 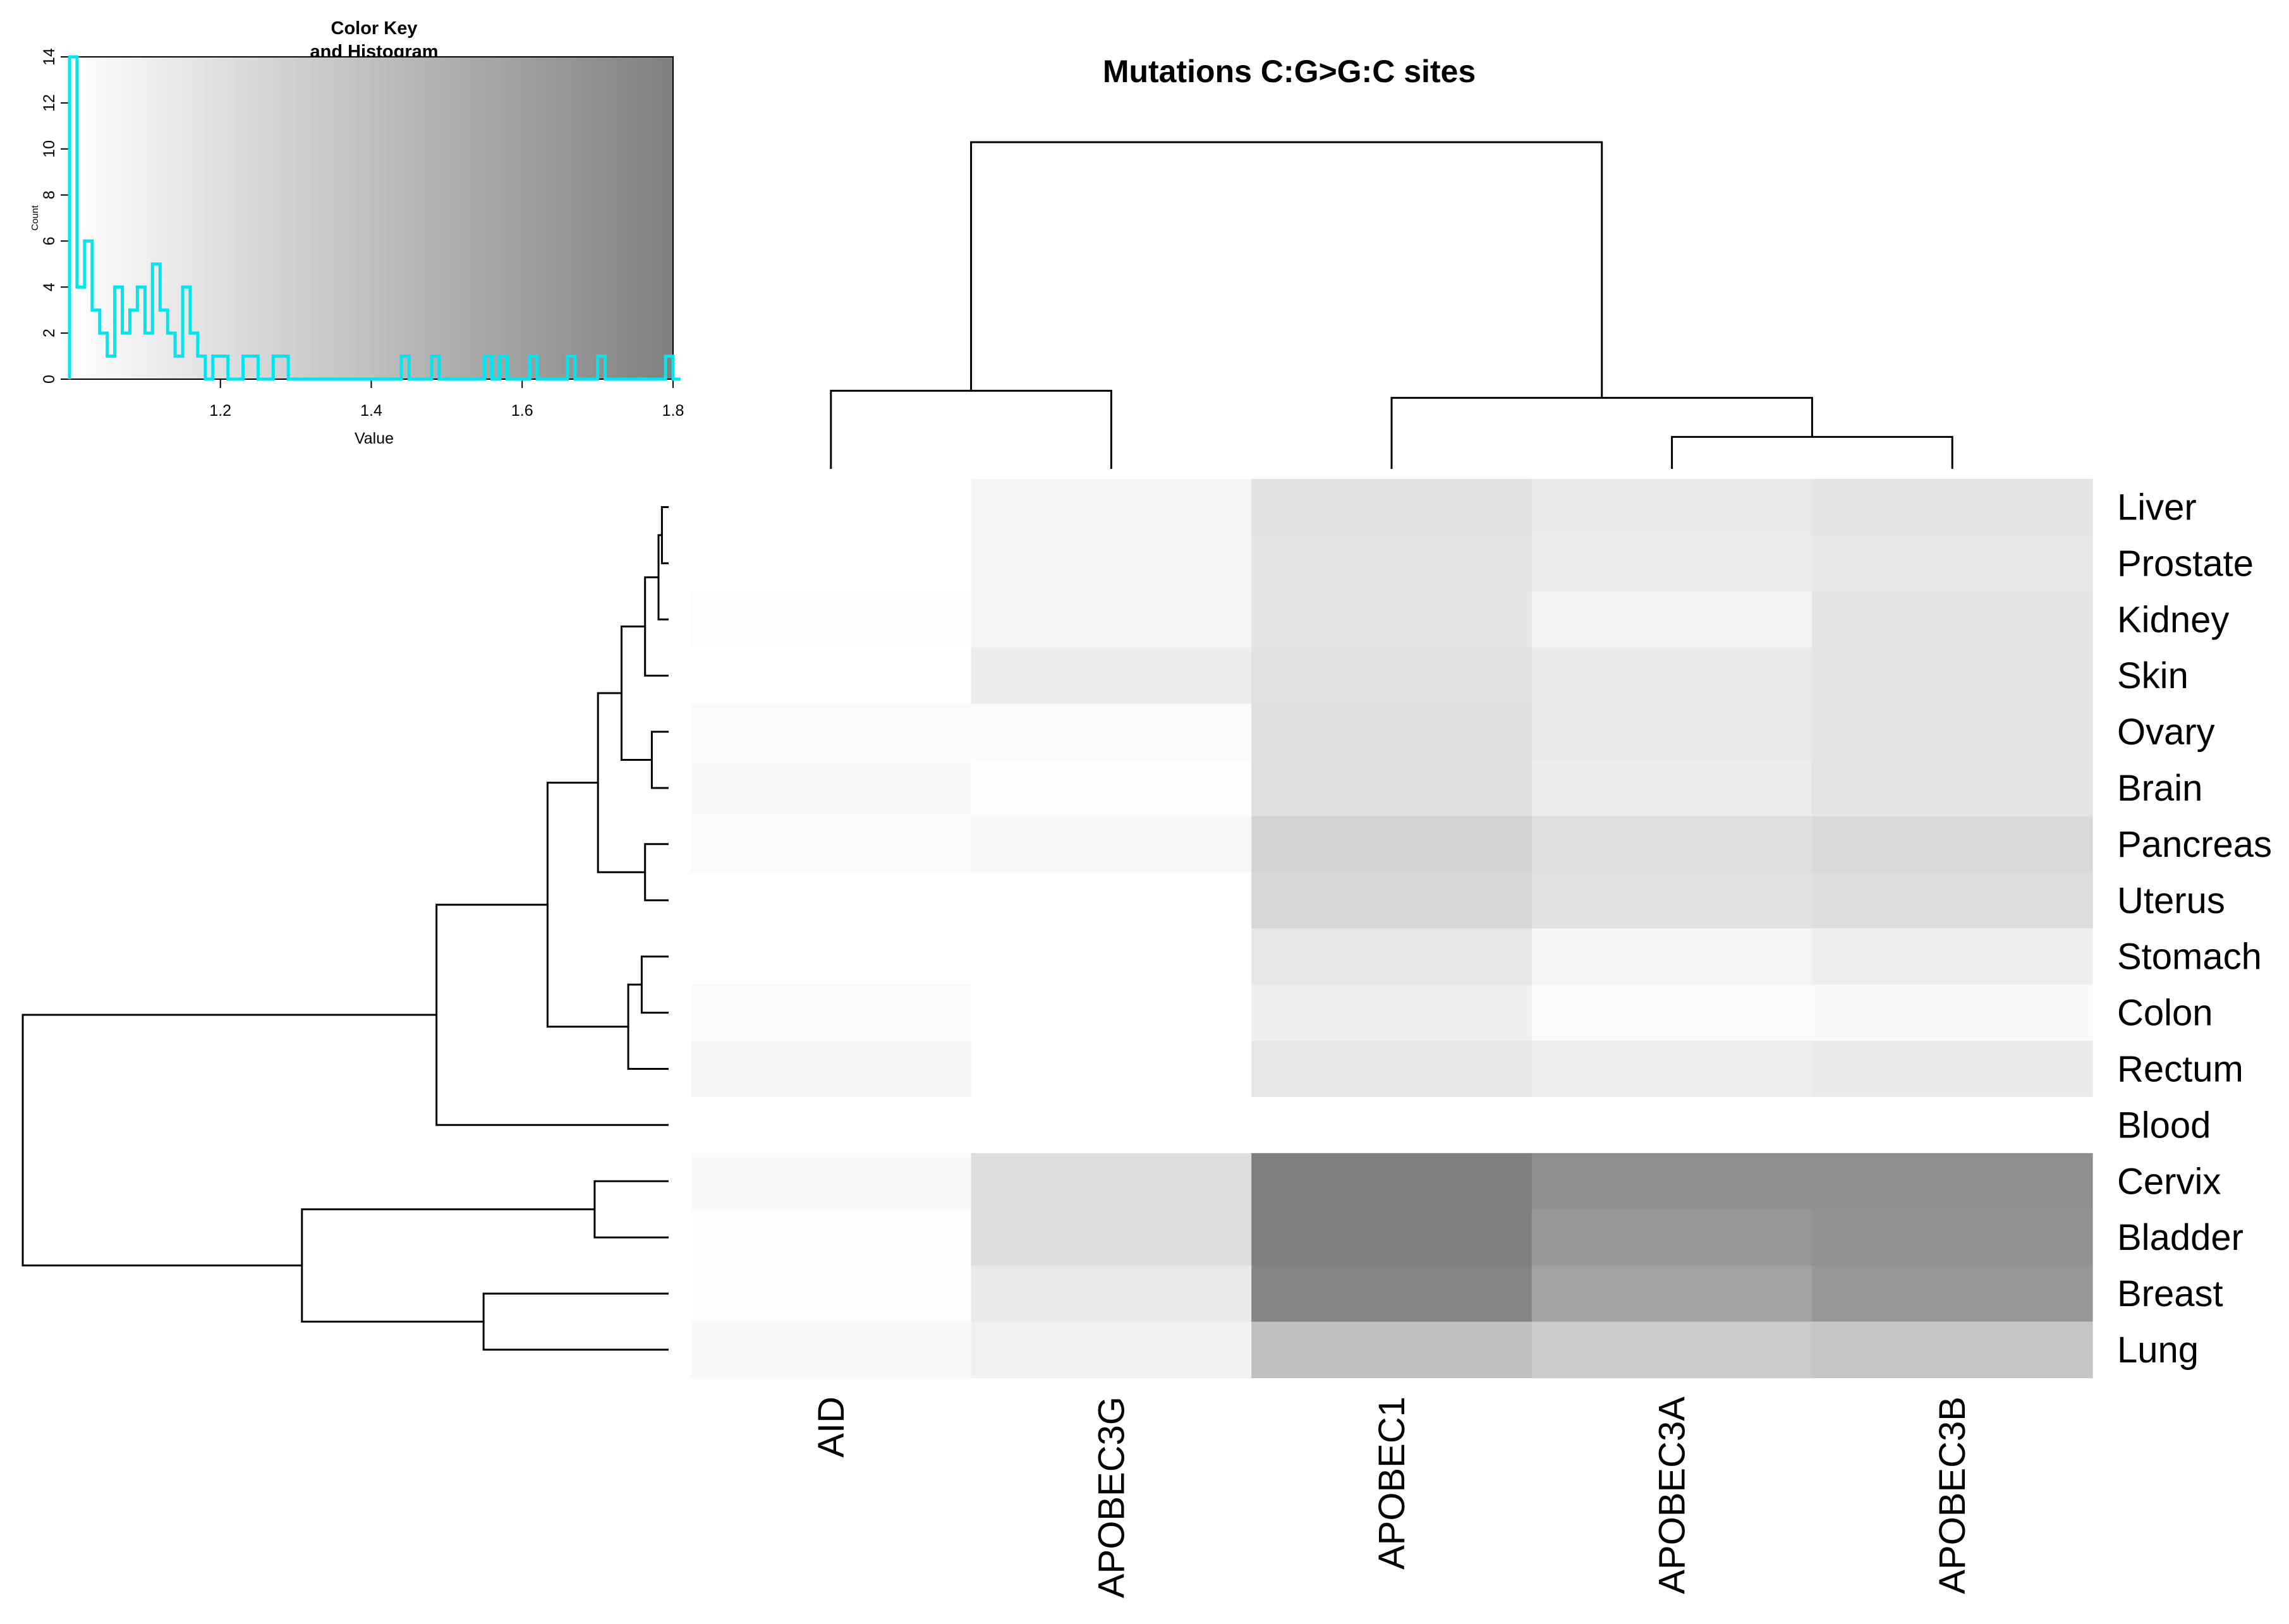 What do you see at coordinates (49, 57) in the screenshot?
I see `color-key-y-tick-label: 14` at bounding box center [49, 57].